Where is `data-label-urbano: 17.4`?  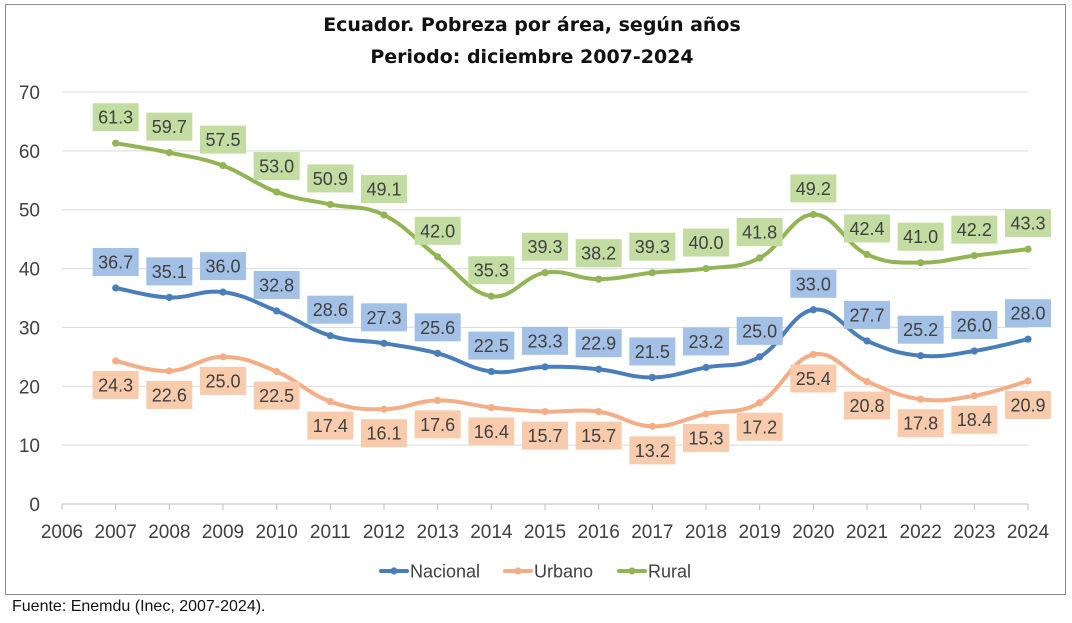 data-label-urbano: 17.4 is located at coordinates (330, 426).